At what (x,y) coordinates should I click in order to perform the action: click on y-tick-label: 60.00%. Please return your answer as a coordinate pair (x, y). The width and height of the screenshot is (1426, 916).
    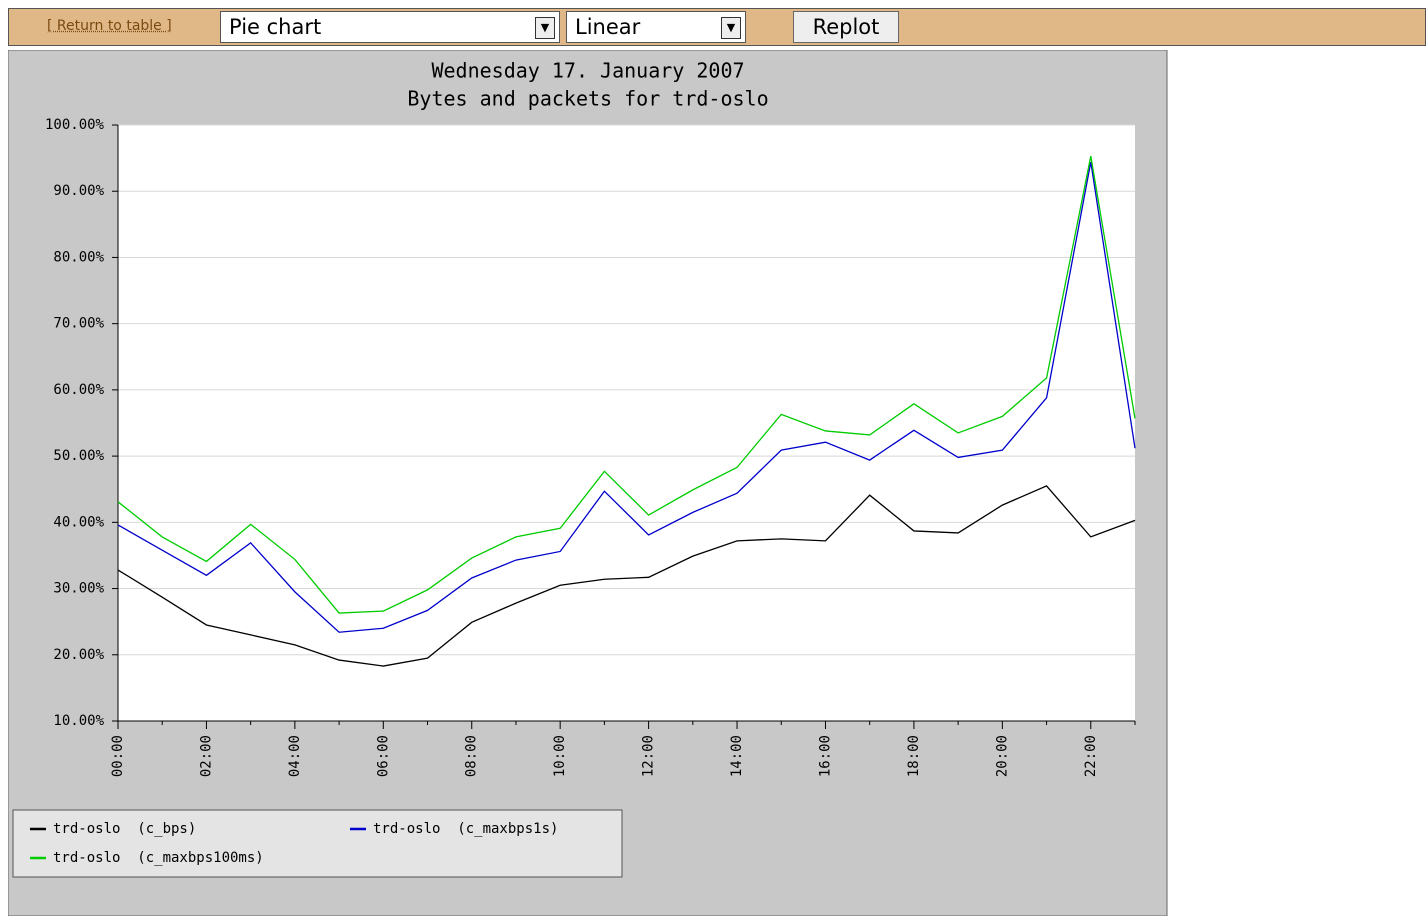
    Looking at the image, I should click on (78, 390).